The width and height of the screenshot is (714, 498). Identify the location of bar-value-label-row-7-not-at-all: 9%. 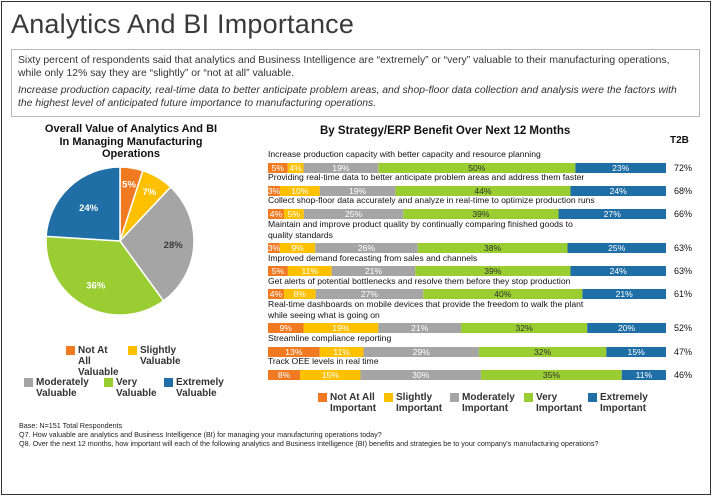
(286, 328).